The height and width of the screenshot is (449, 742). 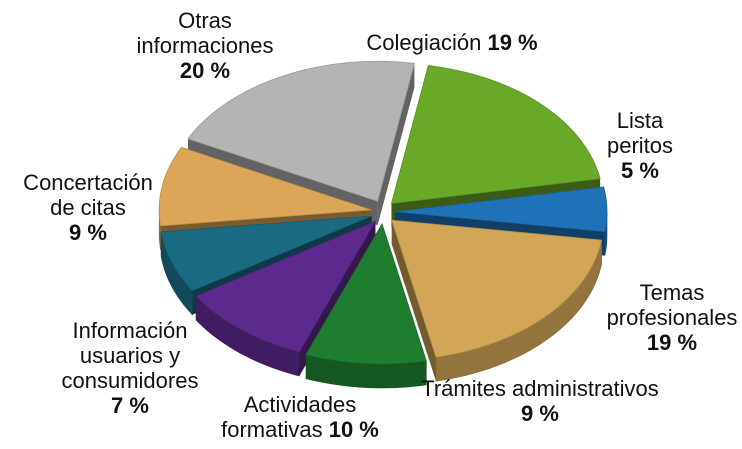 What do you see at coordinates (640, 170) in the screenshot?
I see `value-label: 5 %` at bounding box center [640, 170].